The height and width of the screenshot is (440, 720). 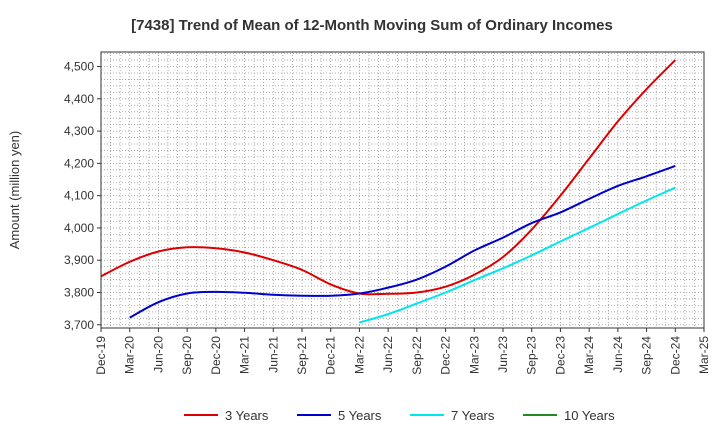 What do you see at coordinates (79, 260) in the screenshot?
I see `y-tick-label: 3,900` at bounding box center [79, 260].